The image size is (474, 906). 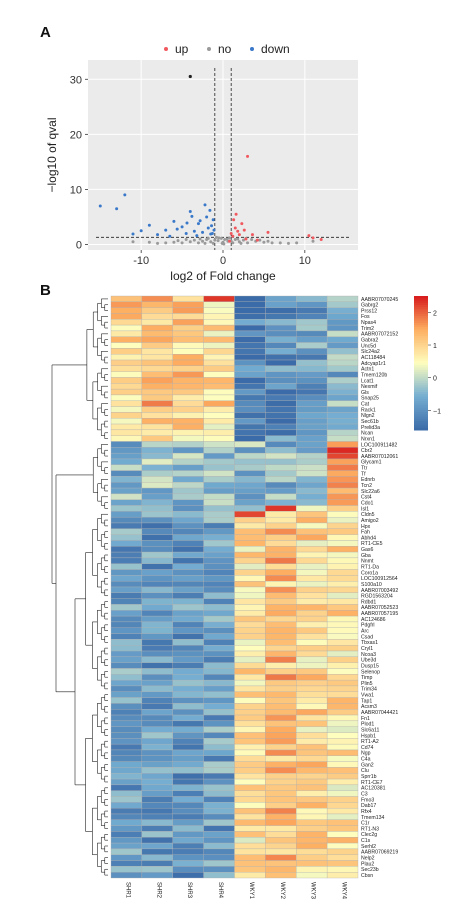 What do you see at coordinates (370, 428) in the screenshot?
I see `row-label: Prelid3a` at bounding box center [370, 428].